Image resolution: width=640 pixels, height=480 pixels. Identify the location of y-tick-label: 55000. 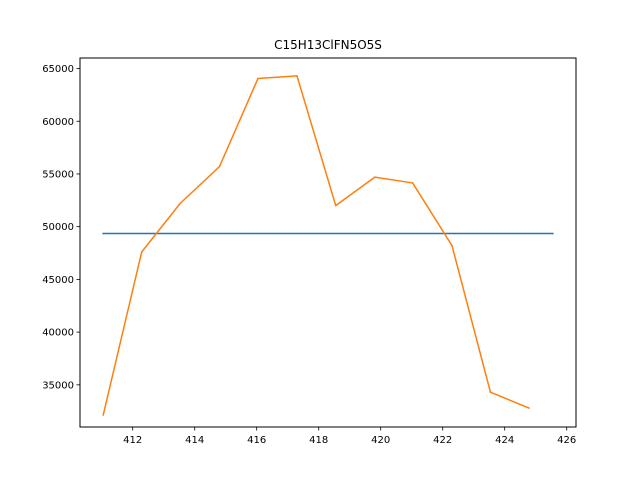
(58, 174).